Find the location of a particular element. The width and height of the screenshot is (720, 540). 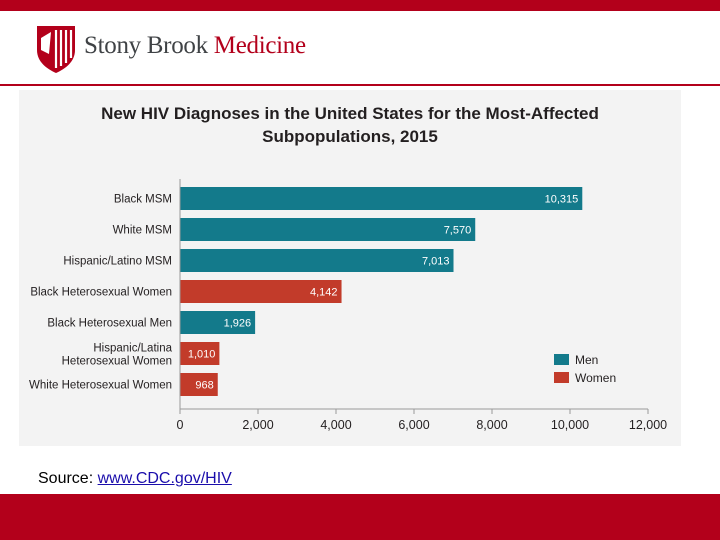

chart-title-line2: Subpopulations, 2015 is located at coordinates (350, 136).